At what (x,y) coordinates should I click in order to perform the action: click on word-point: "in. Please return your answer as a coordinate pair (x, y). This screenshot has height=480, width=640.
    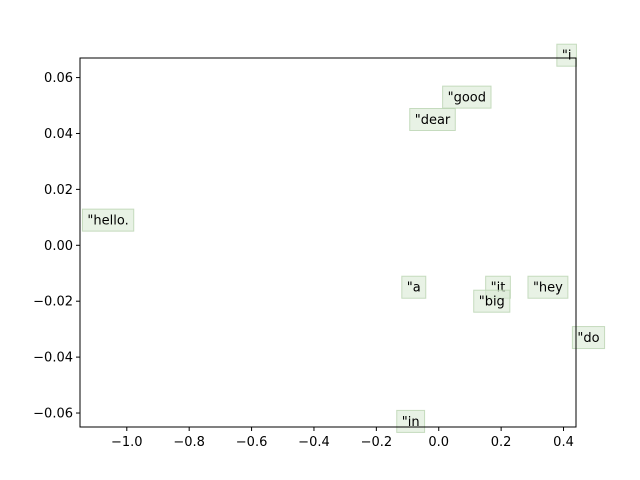
    Looking at the image, I should click on (411, 421).